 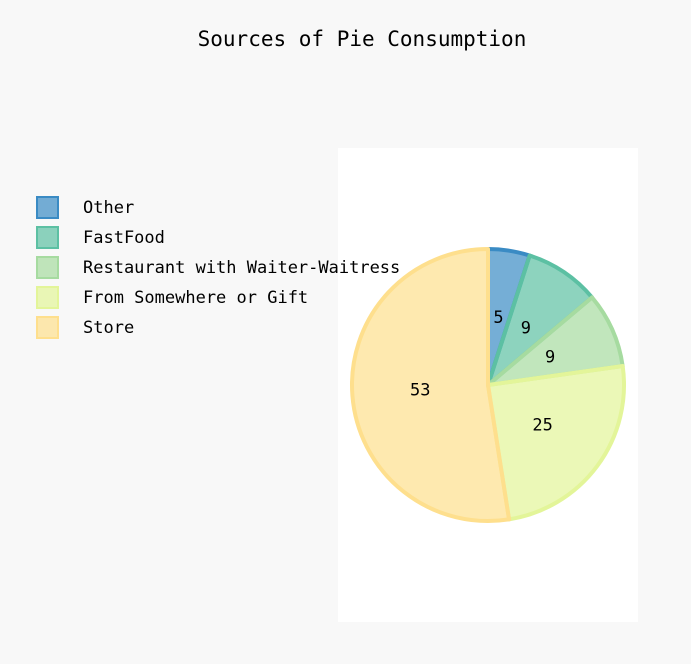 What do you see at coordinates (195, 298) in the screenshot?
I see `legend-label: From Somewhere or Gift` at bounding box center [195, 298].